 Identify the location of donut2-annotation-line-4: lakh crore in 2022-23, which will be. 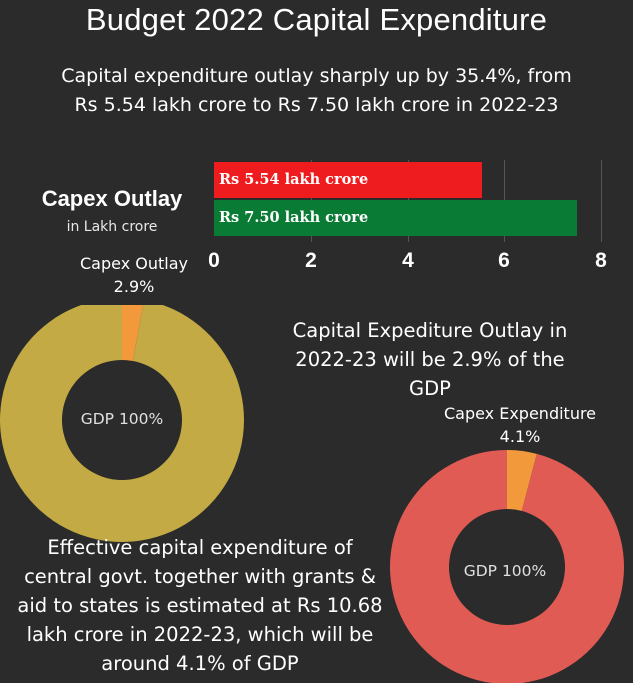
(200, 634).